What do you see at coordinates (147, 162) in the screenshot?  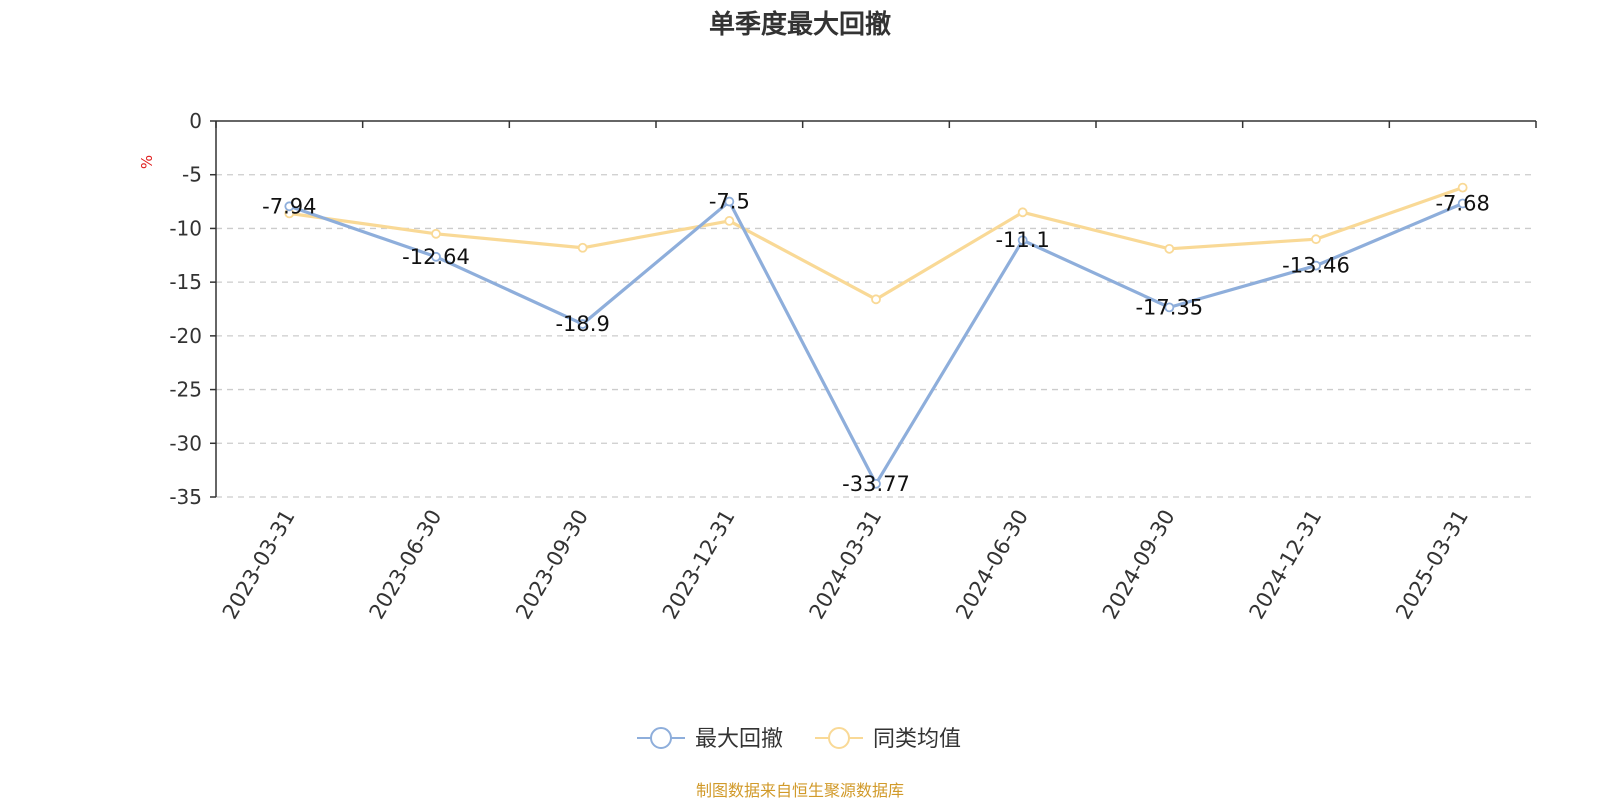 I see `y-axis-unit: %` at bounding box center [147, 162].